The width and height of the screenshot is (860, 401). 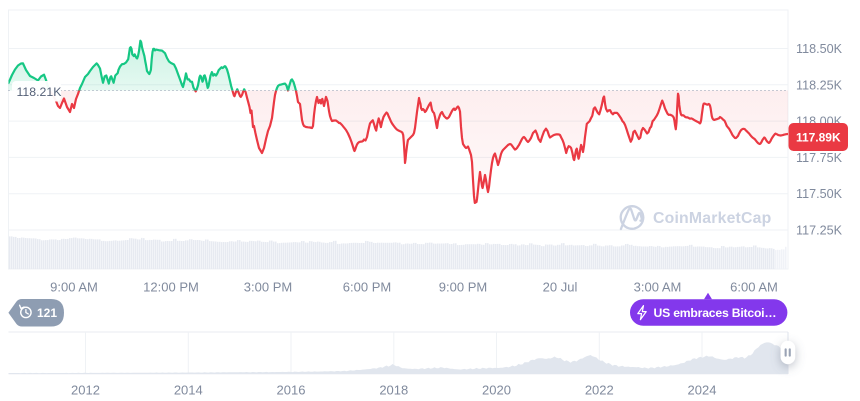 I want to click on svg-text: 9:00 AM, so click(x=74, y=287).